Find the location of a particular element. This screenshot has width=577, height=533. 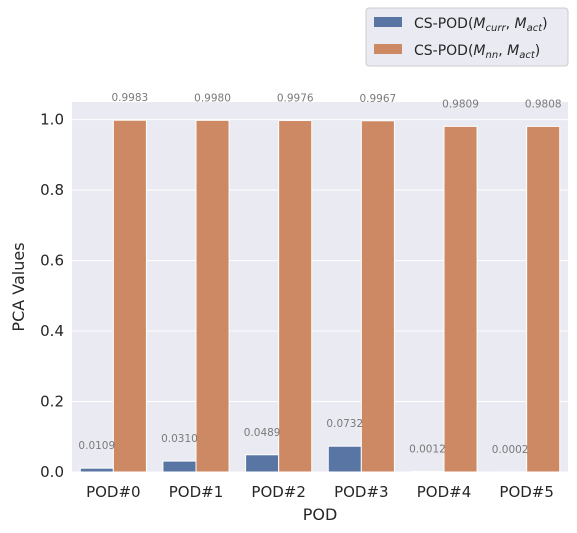

legend: CS-POD(Mcurr, Mact) CS-POD(Mnn, Mact) is located at coordinates (467, 37).